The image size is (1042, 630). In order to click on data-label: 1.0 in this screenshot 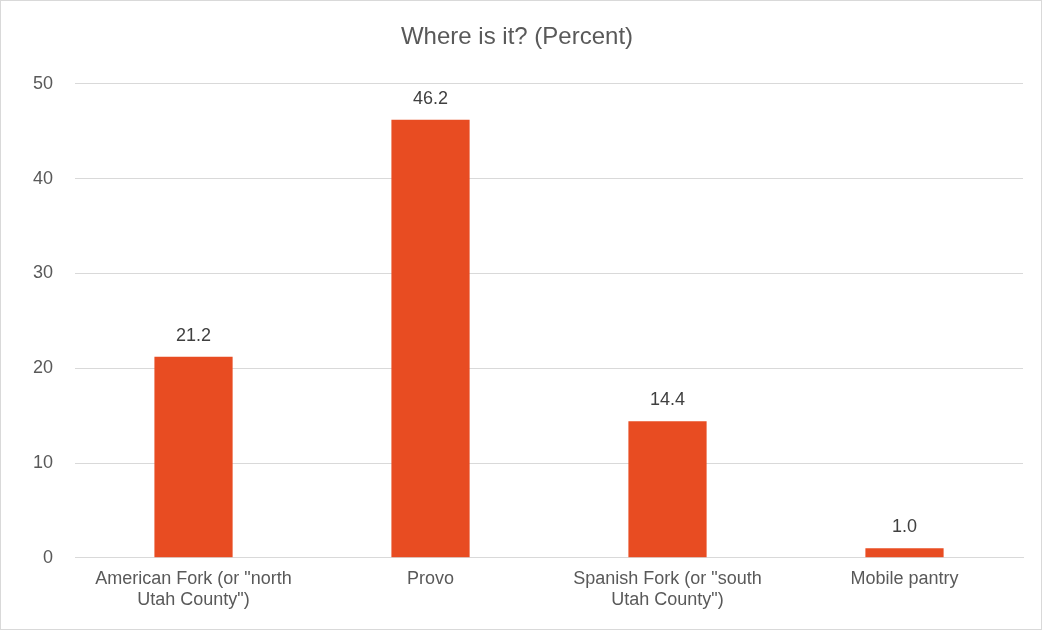, I will do `click(904, 526)`.